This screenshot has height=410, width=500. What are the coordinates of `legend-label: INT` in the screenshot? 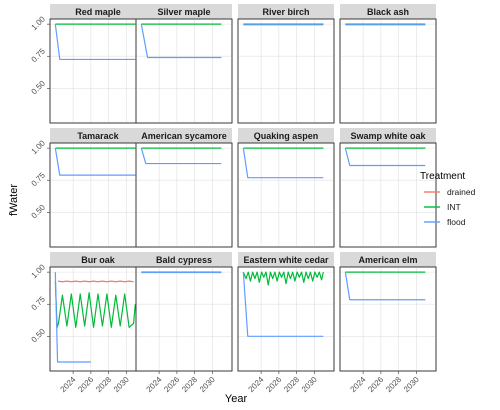 It's located at (454, 207).